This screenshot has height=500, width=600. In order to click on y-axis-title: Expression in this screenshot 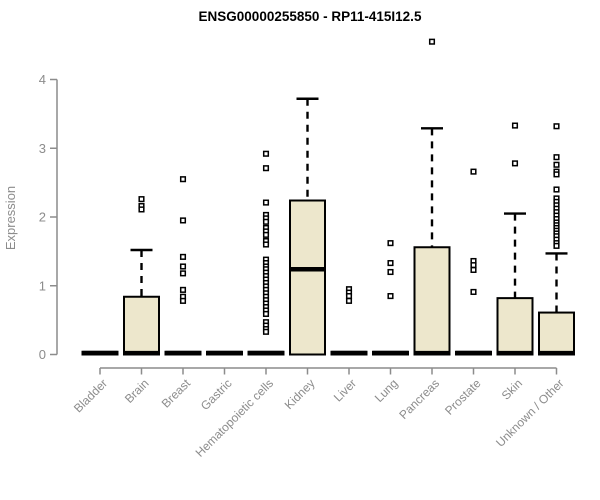, I will do `click(10, 218)`.